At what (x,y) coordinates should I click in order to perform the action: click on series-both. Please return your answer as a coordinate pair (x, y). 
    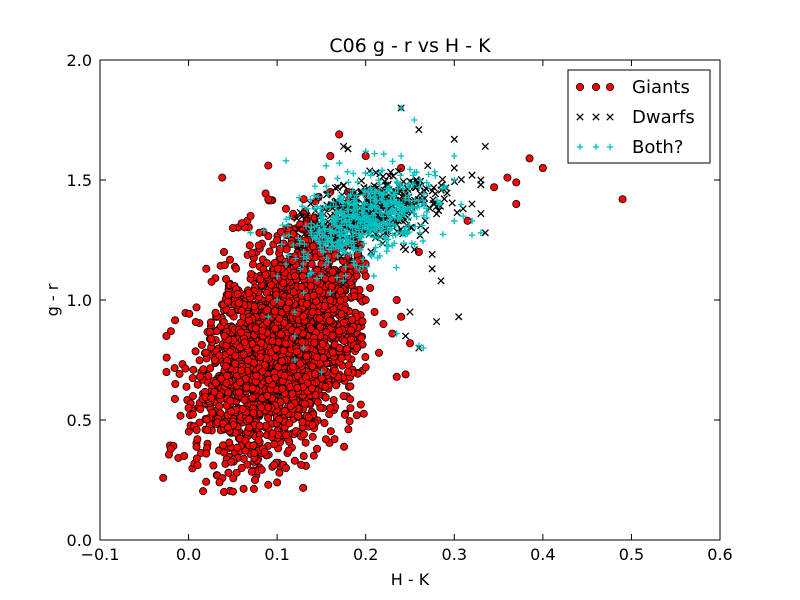
    Looking at the image, I should click on (366, 240).